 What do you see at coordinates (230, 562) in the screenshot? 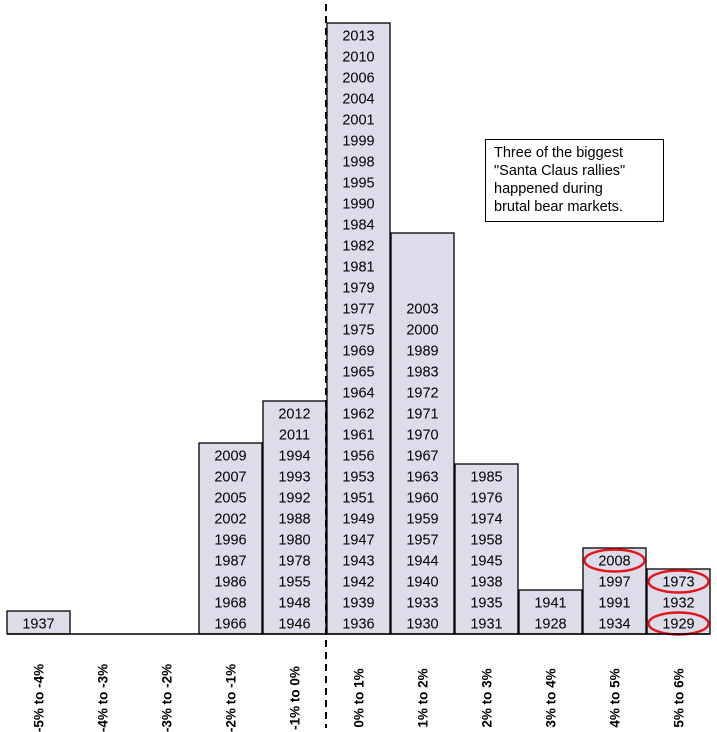
I see `year-label: 1987` at bounding box center [230, 562].